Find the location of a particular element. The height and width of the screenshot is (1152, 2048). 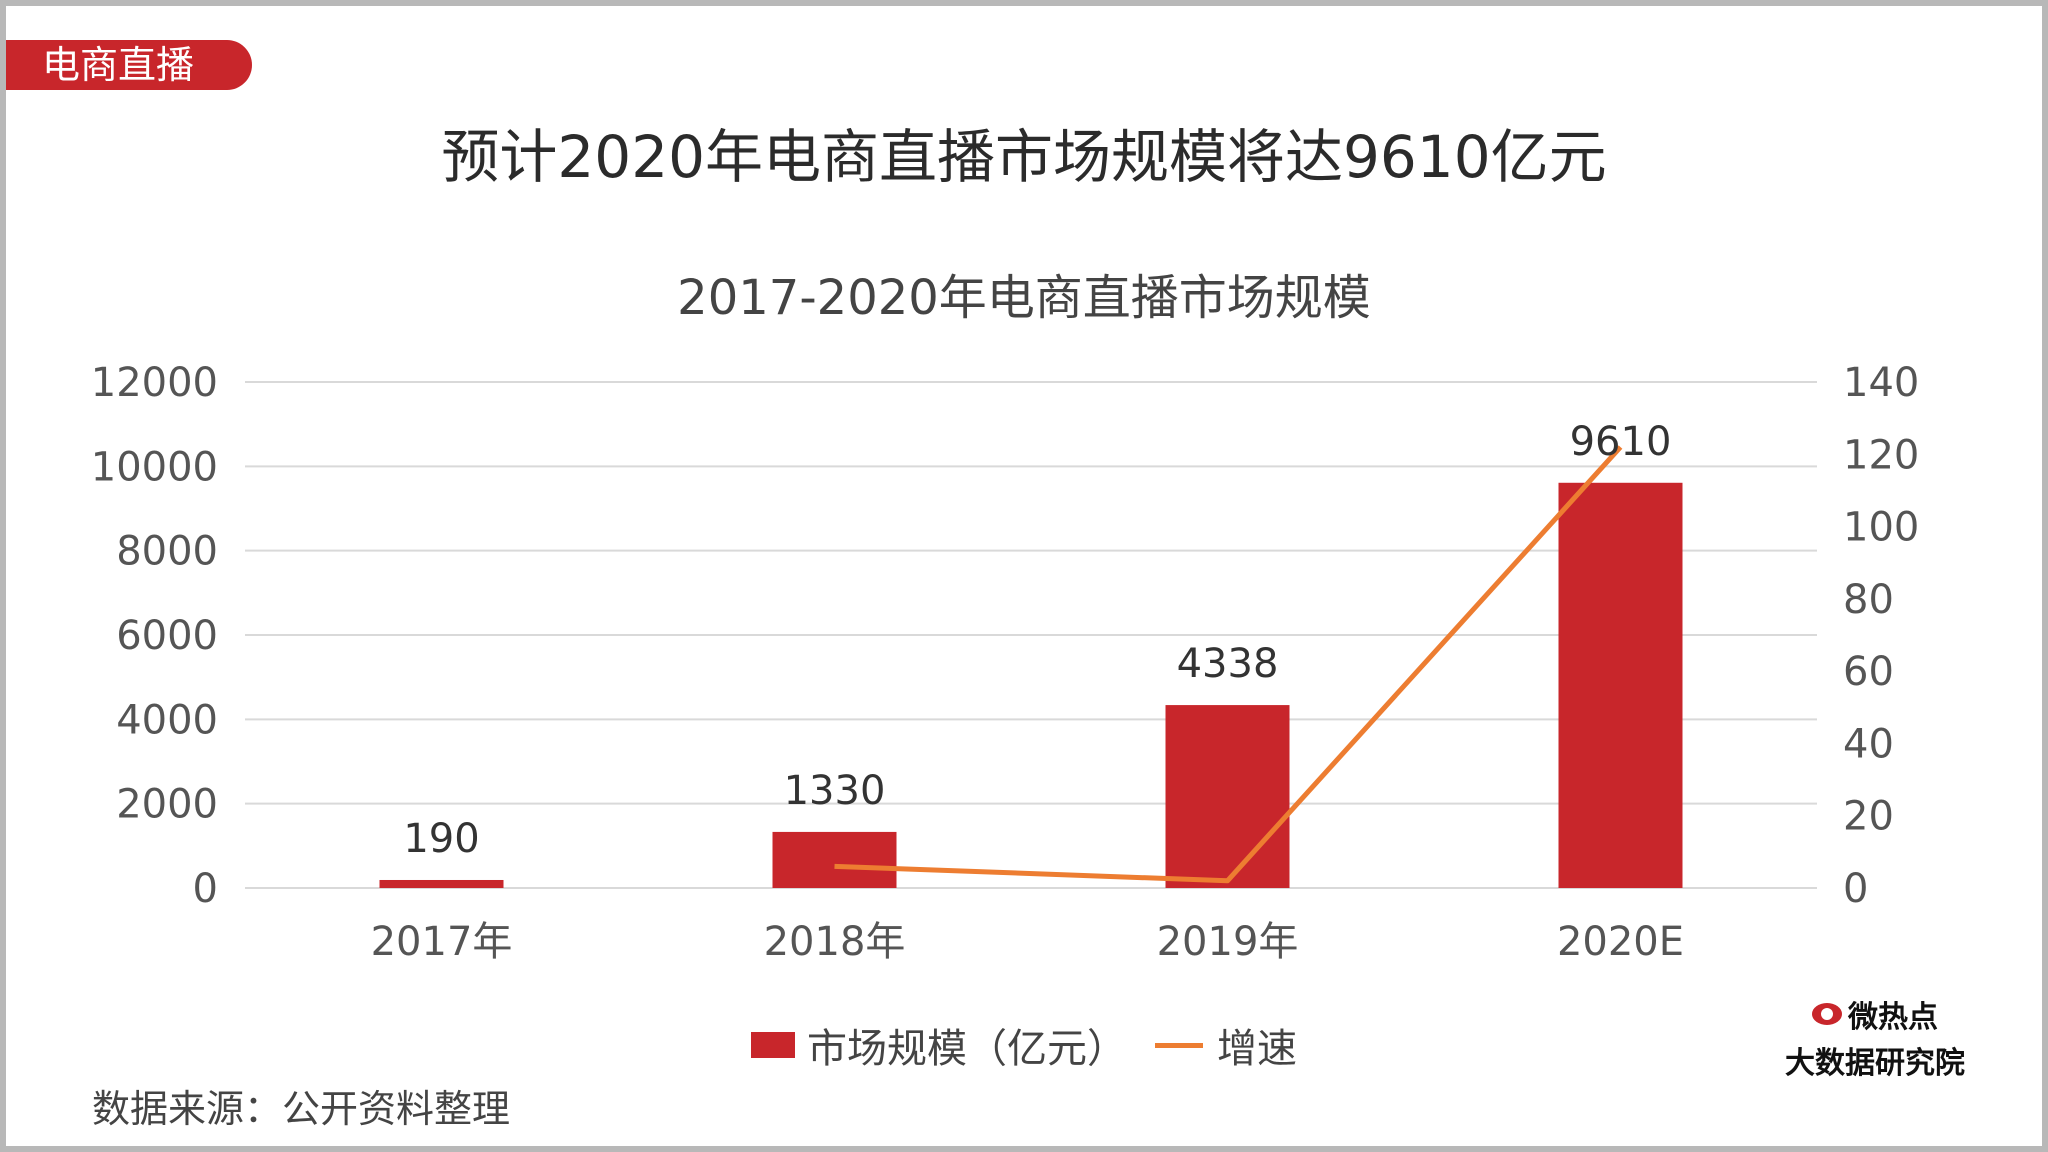

y-tick-left: 10000 is located at coordinates (154, 467).